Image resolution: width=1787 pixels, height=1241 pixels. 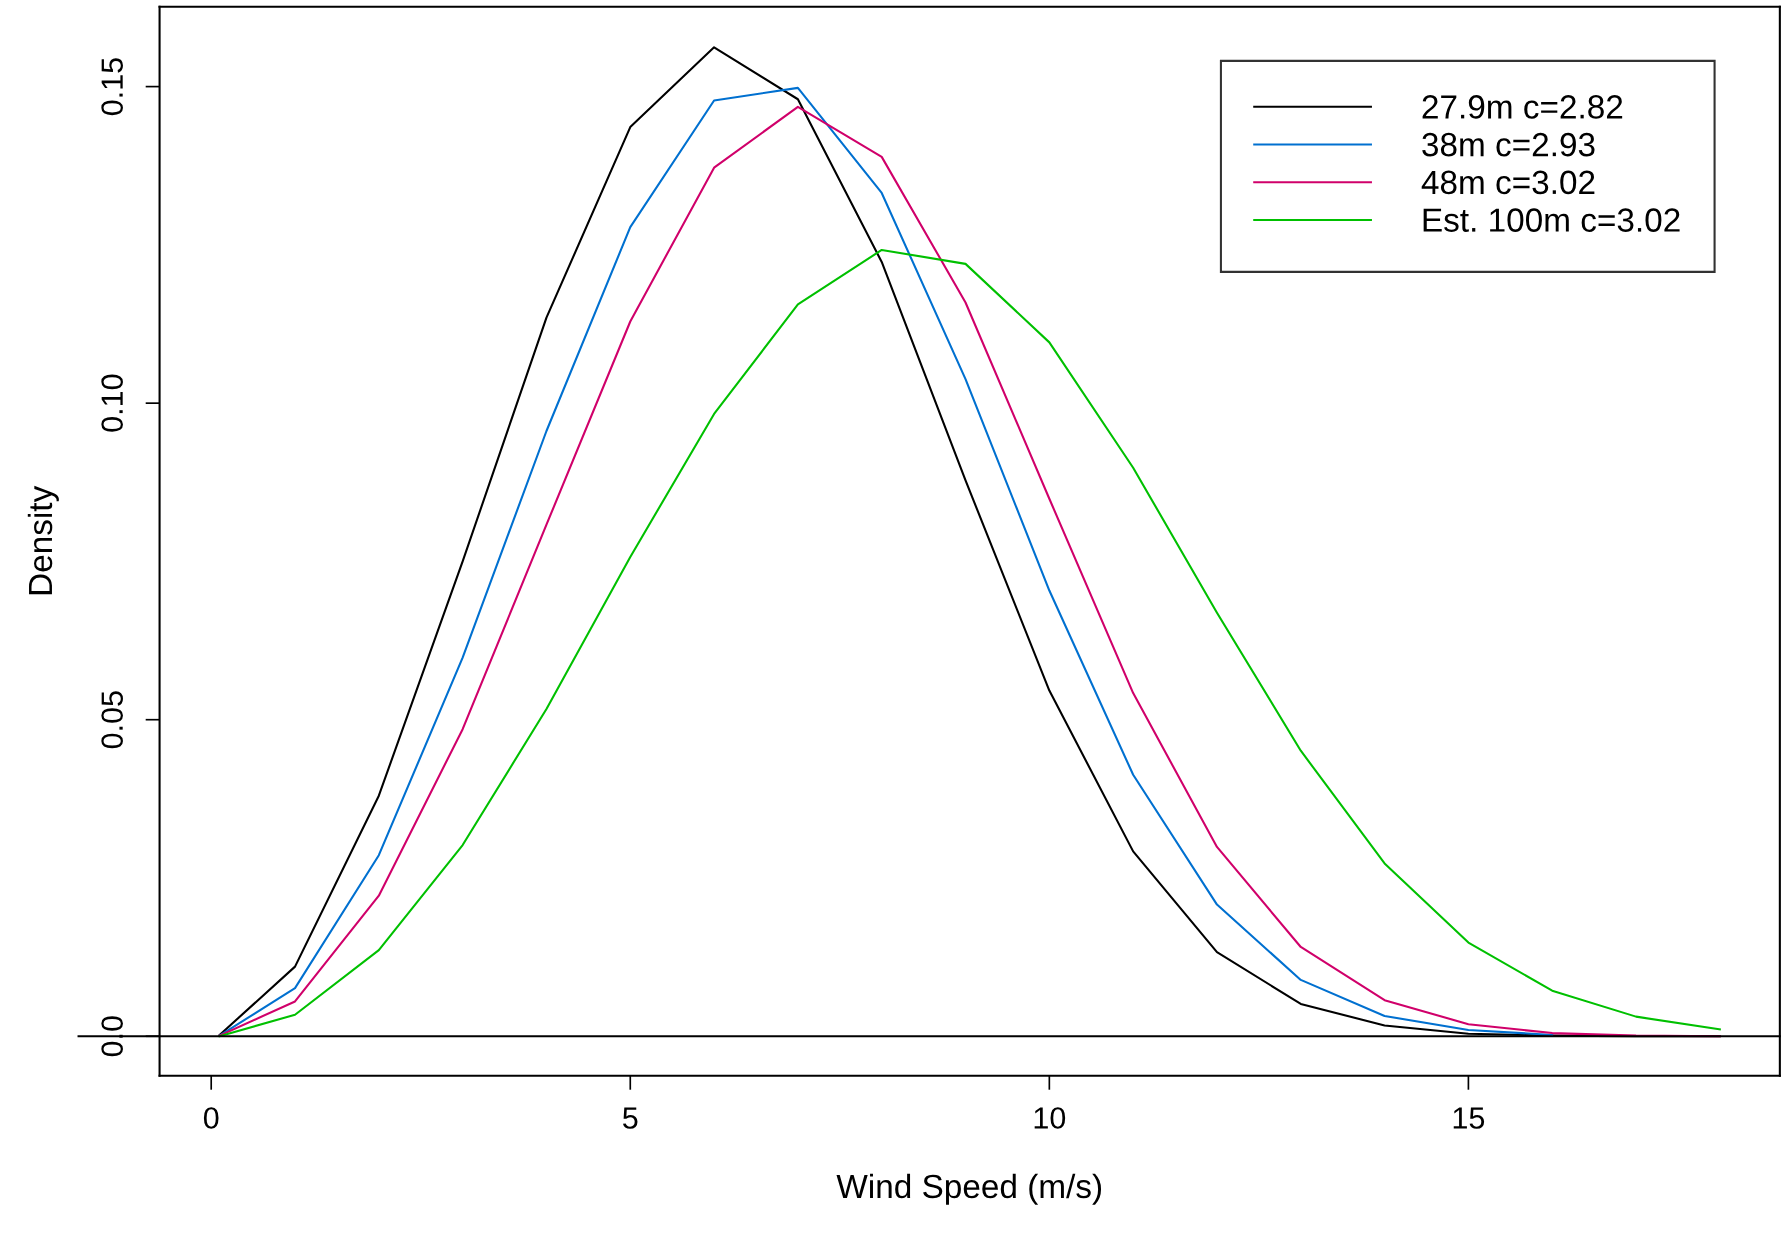 What do you see at coordinates (1508, 182) in the screenshot?
I see `legend-label: 48m c=3.02` at bounding box center [1508, 182].